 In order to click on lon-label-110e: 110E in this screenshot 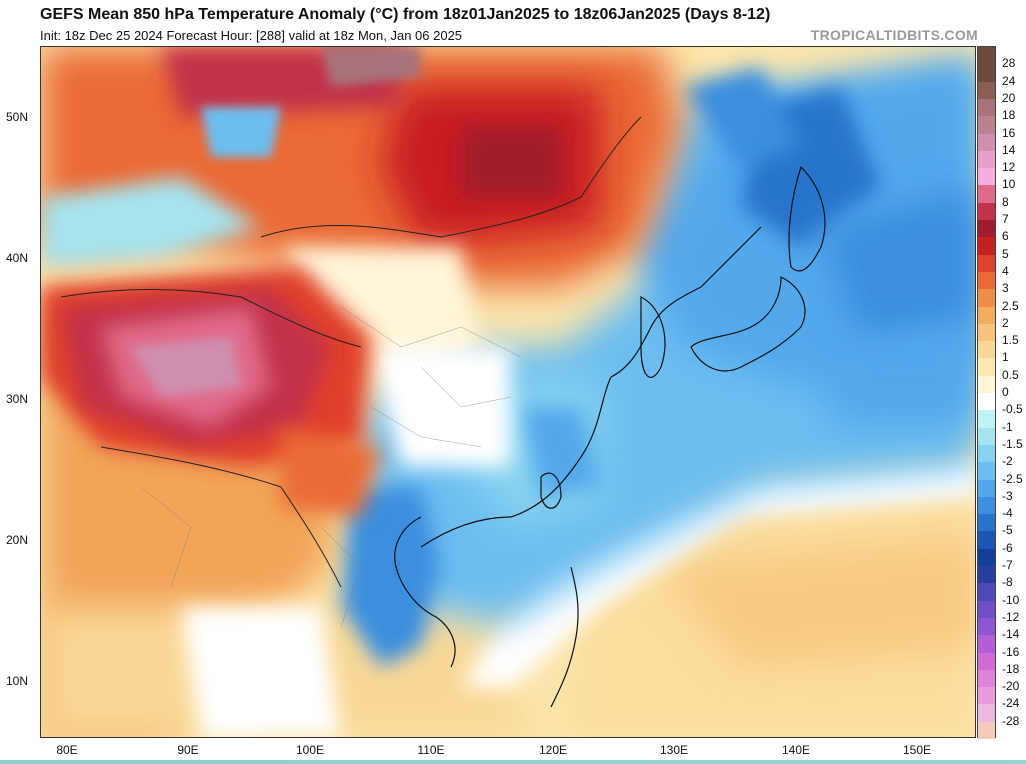, I will do `click(431, 750)`.